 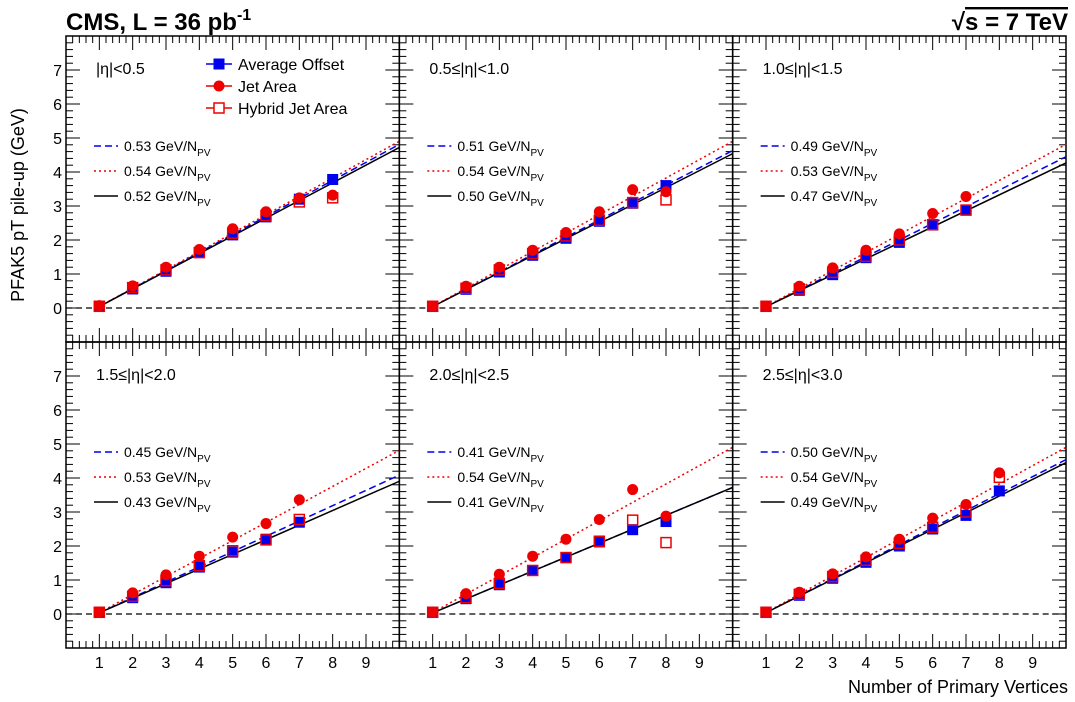 I want to click on x-tick-label: 4, so click(x=199, y=663).